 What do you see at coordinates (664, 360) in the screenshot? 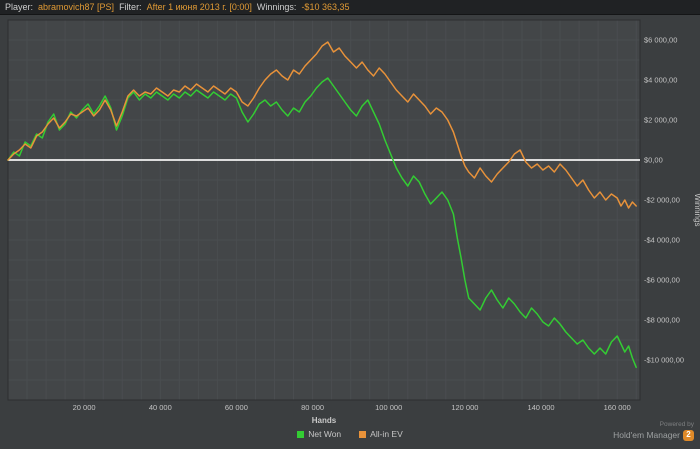
I see `svg-text: -$10 000,00` at bounding box center [664, 360].